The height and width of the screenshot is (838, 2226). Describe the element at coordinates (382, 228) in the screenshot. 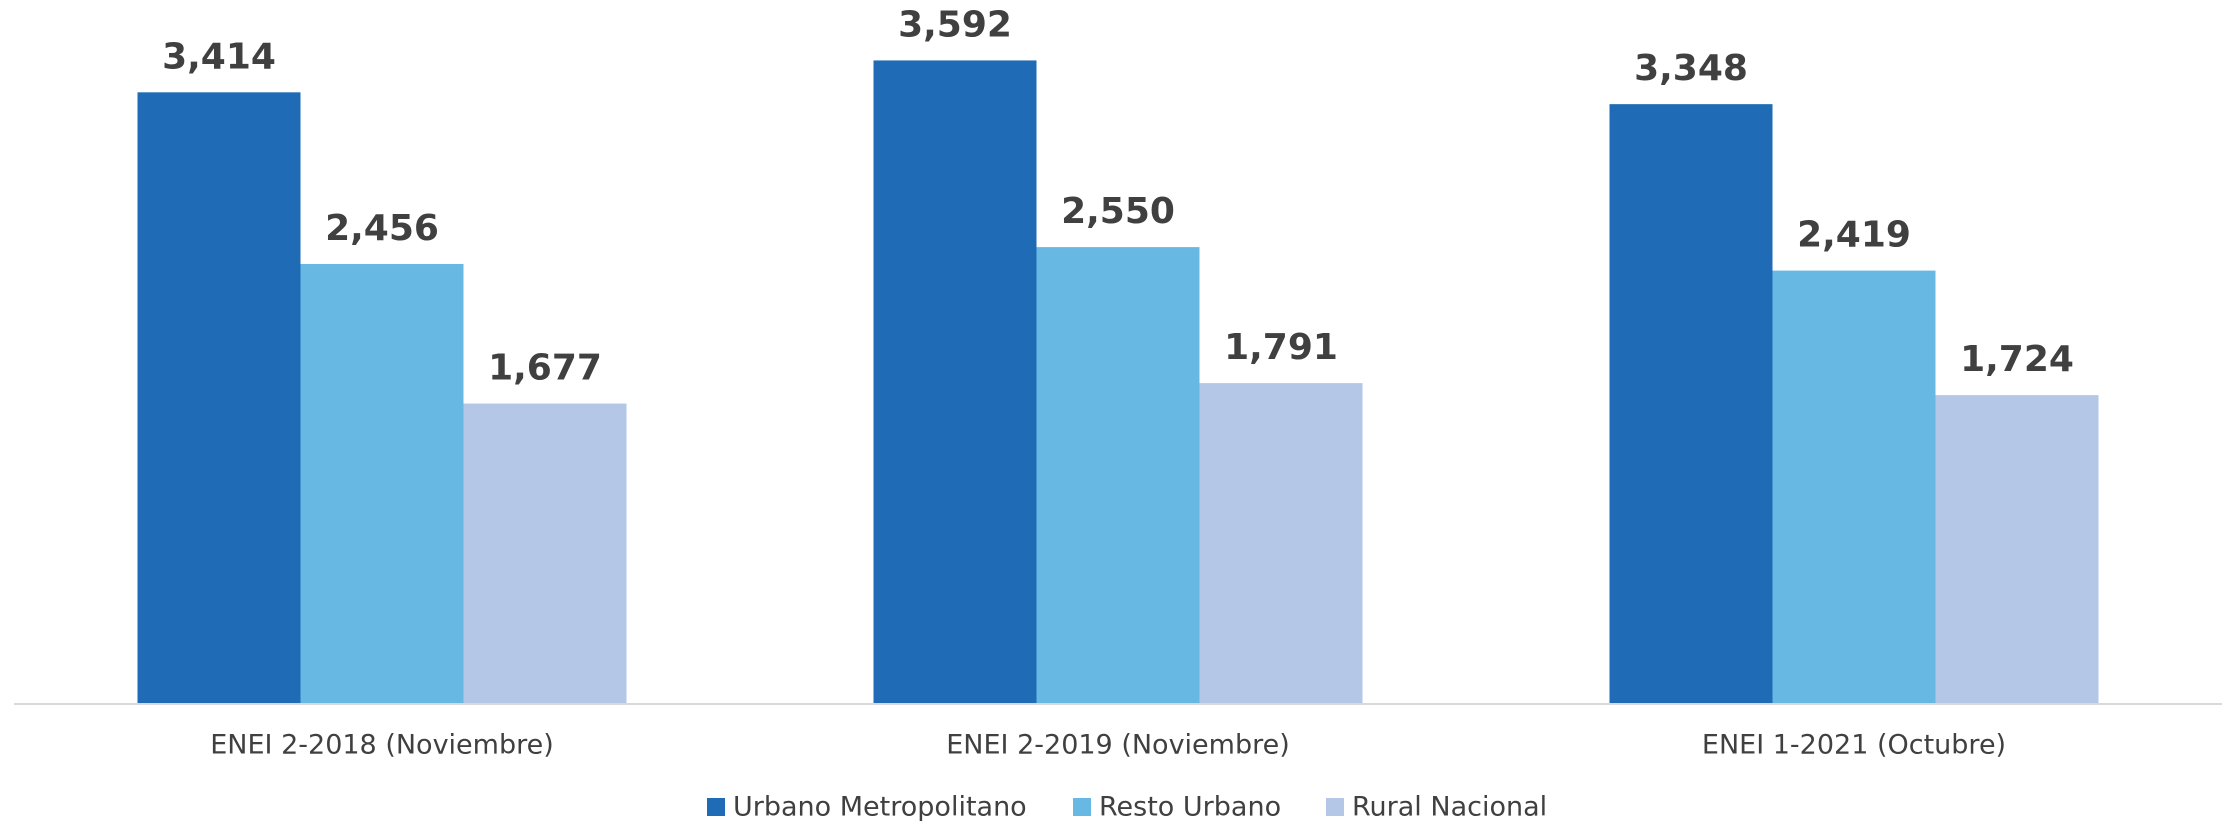

I see `data-label: 2,456` at that location.